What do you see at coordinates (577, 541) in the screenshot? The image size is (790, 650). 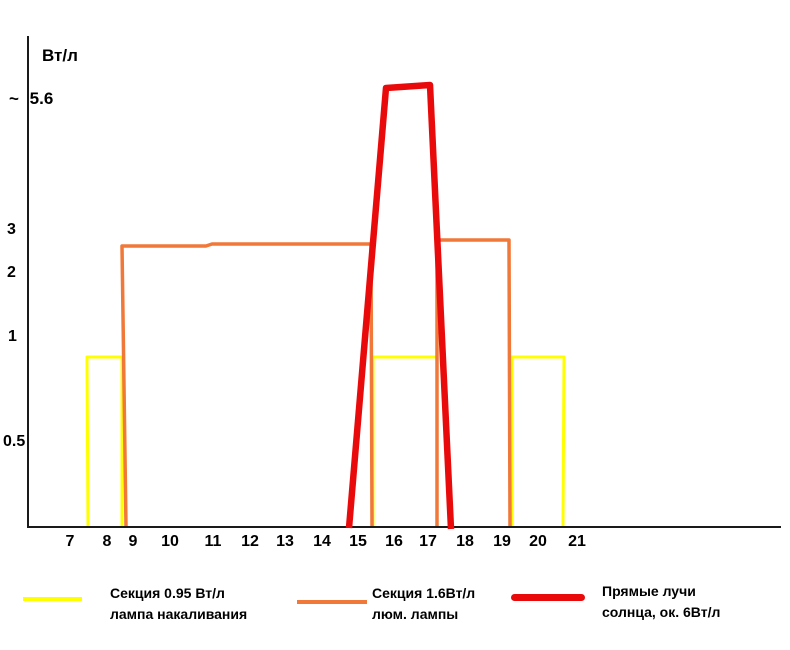 I see `x-tick-label: 21` at bounding box center [577, 541].